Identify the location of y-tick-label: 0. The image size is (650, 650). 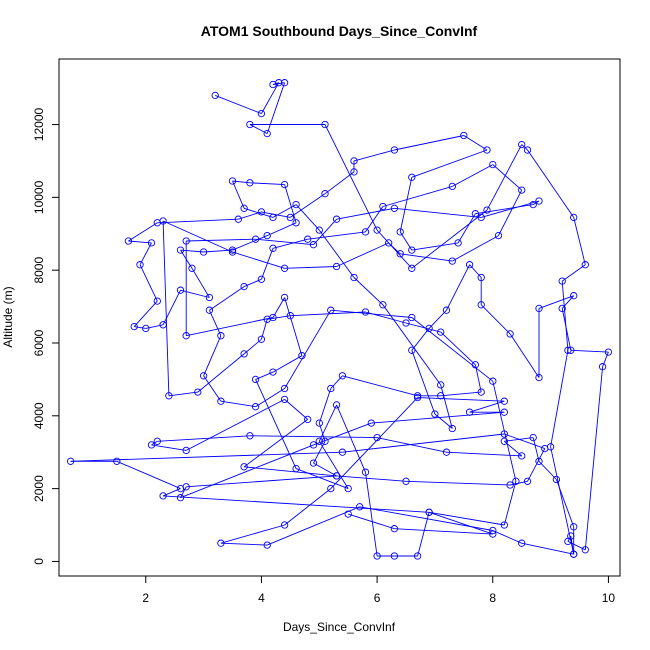
(39, 561).